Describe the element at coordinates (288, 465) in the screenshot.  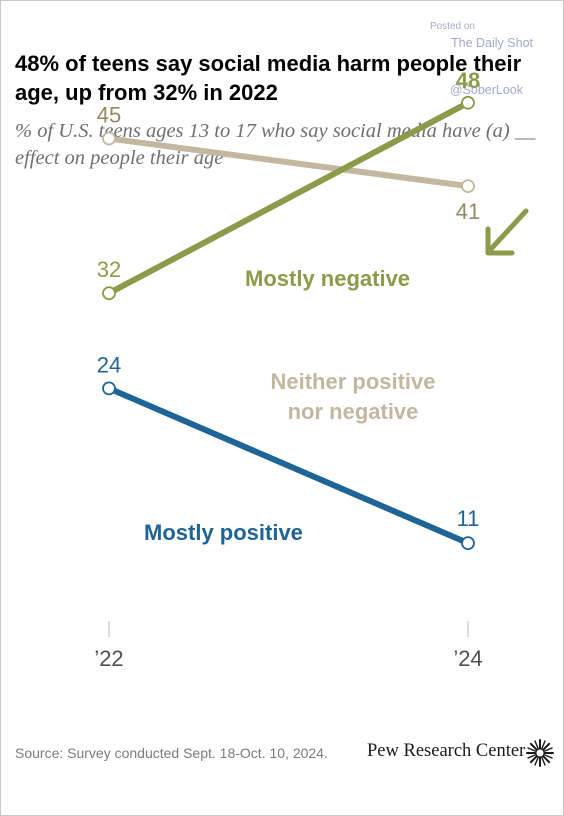
I see `series-line-positive` at that location.